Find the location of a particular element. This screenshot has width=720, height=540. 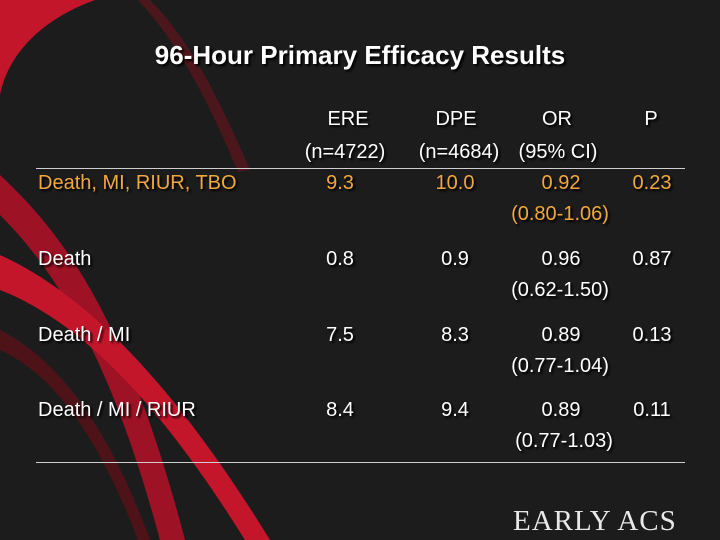

row-dpe: 8.3 is located at coordinates (455, 335).